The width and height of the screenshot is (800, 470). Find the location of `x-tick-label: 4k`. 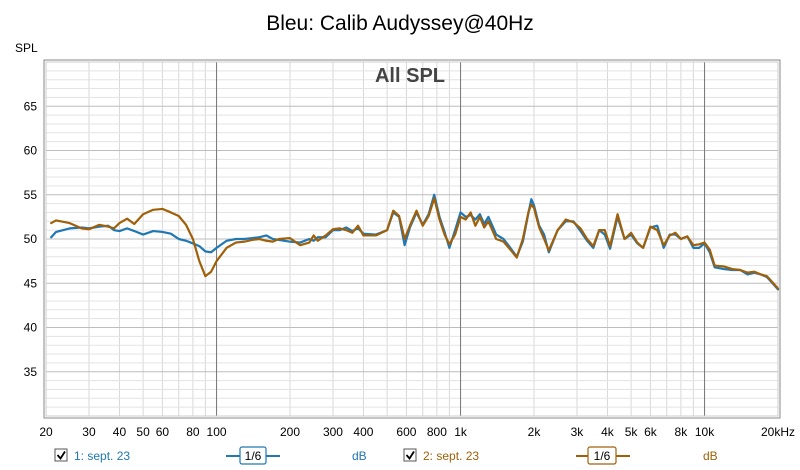

x-tick-label: 4k is located at coordinates (608, 432).